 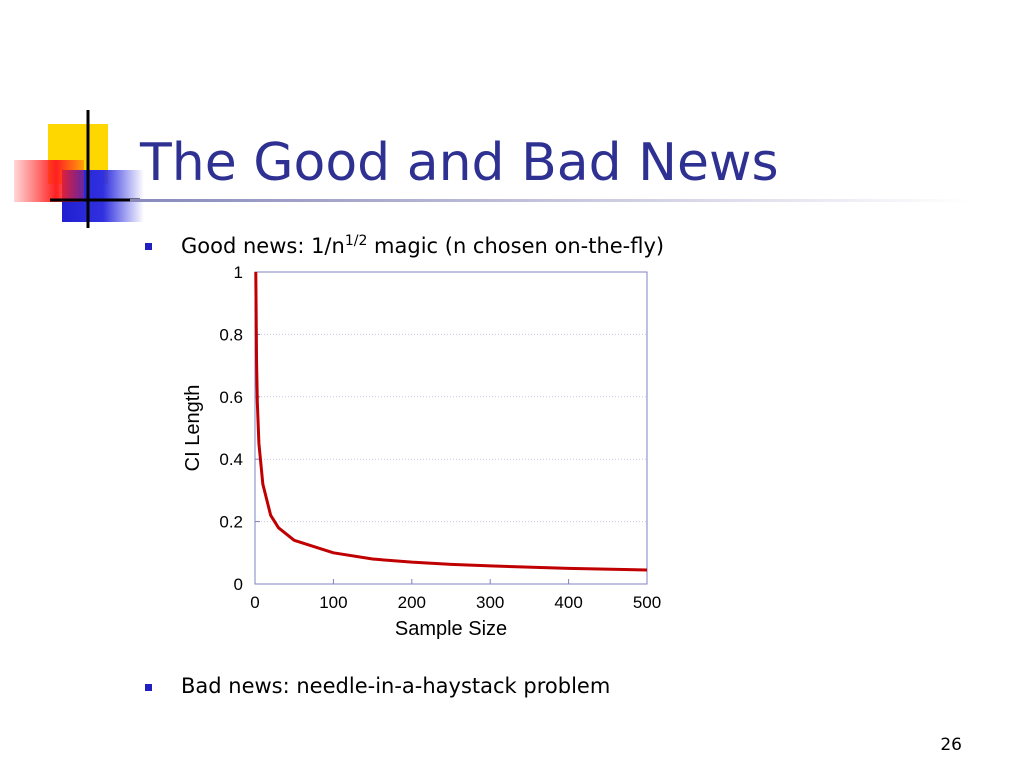 I want to click on x-tick-label: 100, so click(x=333, y=602).